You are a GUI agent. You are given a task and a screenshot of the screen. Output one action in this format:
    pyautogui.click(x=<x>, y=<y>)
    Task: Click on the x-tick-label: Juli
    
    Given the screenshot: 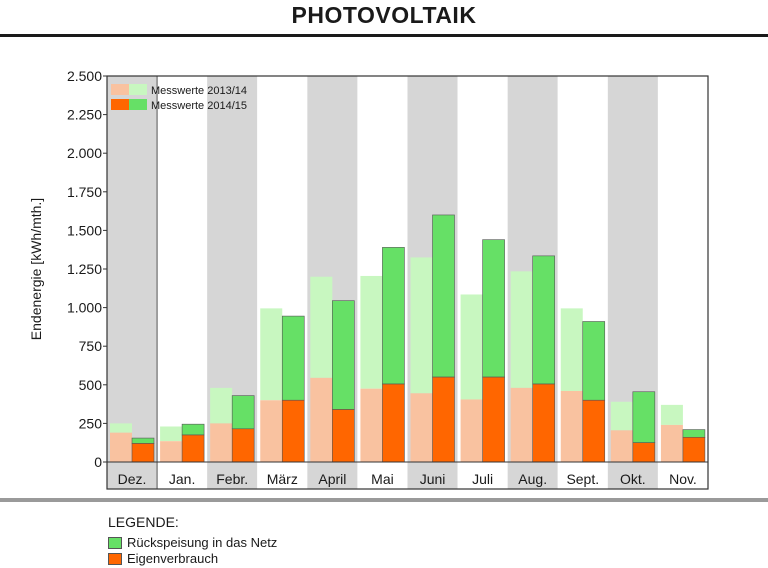 What is the action you would take?
    pyautogui.click(x=482, y=479)
    